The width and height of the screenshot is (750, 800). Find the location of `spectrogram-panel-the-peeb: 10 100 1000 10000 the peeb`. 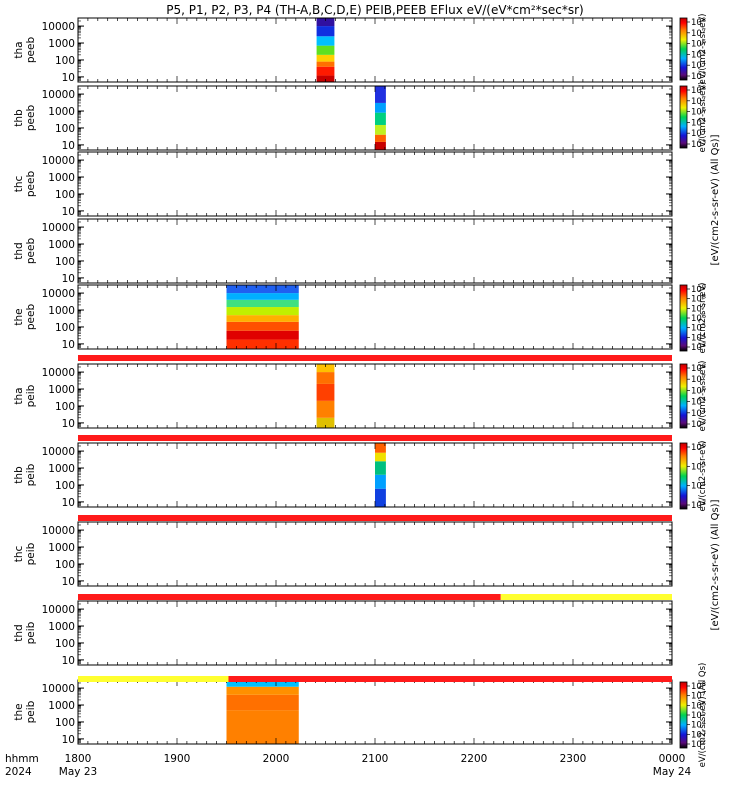

spectrogram-panel-the-peeb: 10 100 1000 10000 the peeb is located at coordinates (343, 317).